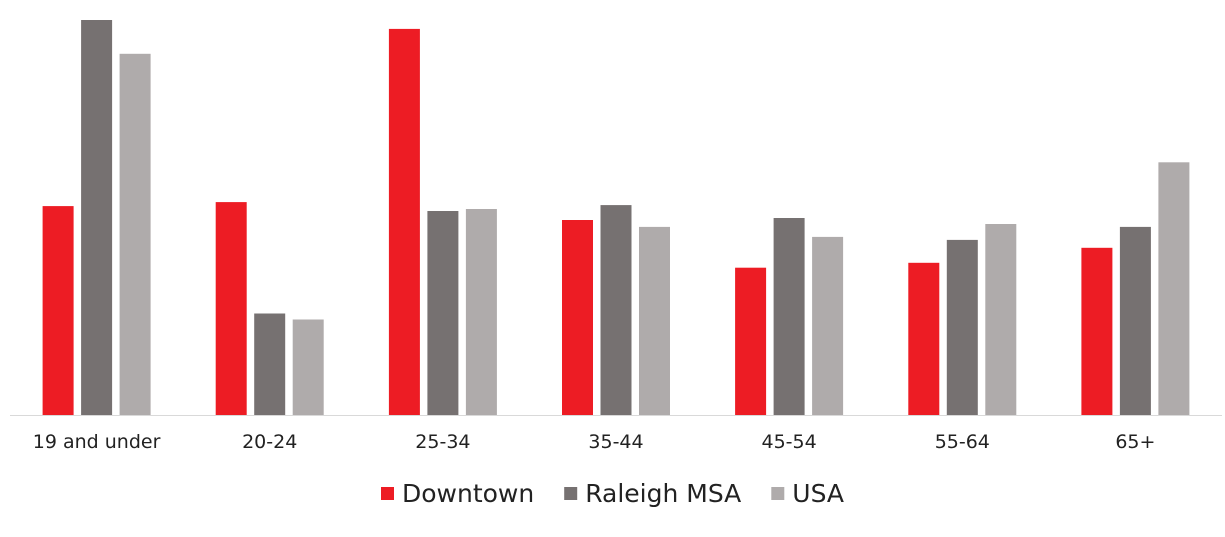 The image size is (1225, 537). What do you see at coordinates (135, 234) in the screenshot?
I see `bar-usa-19-and-under` at bounding box center [135, 234].